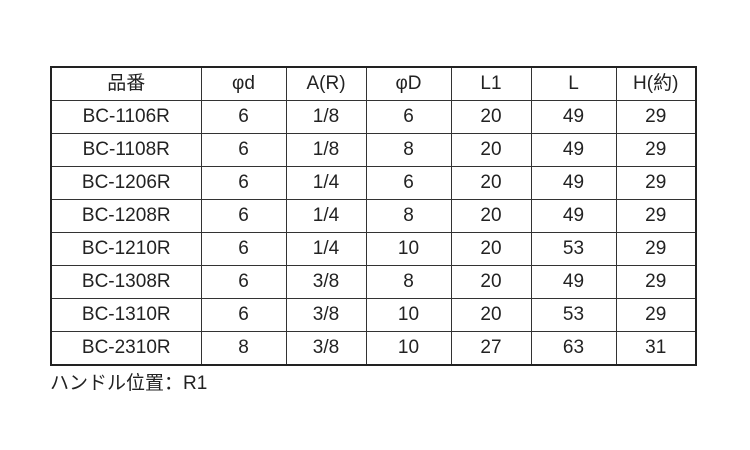  I want to click on handle-position-note: ハンドル位置：R1, so click(129, 383).